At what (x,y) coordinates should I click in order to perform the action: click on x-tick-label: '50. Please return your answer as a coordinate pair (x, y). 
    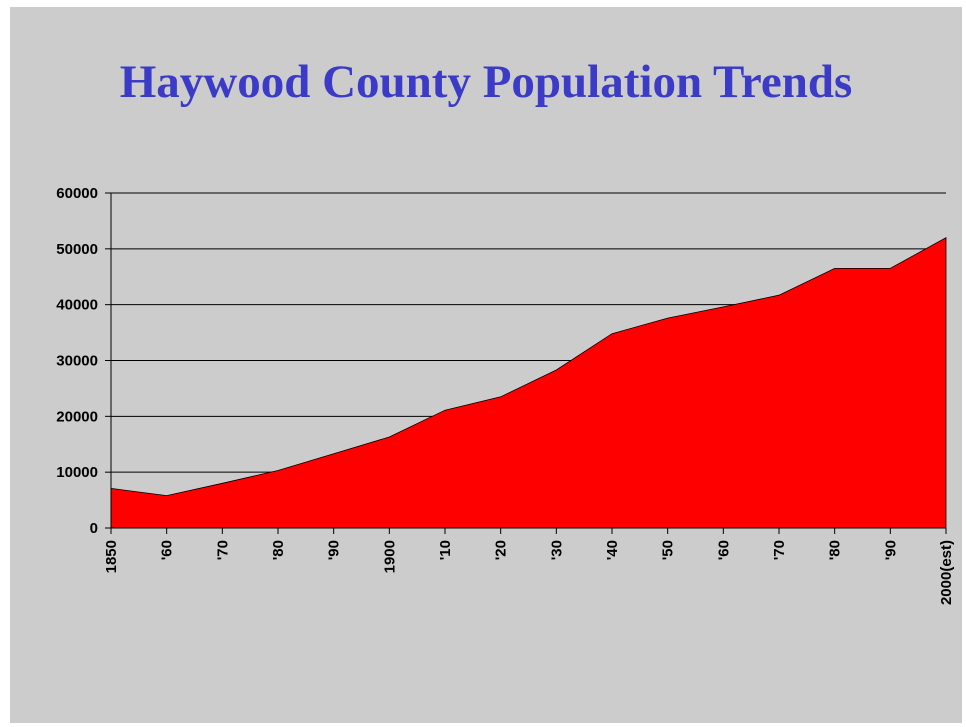
    Looking at the image, I should click on (668, 550).